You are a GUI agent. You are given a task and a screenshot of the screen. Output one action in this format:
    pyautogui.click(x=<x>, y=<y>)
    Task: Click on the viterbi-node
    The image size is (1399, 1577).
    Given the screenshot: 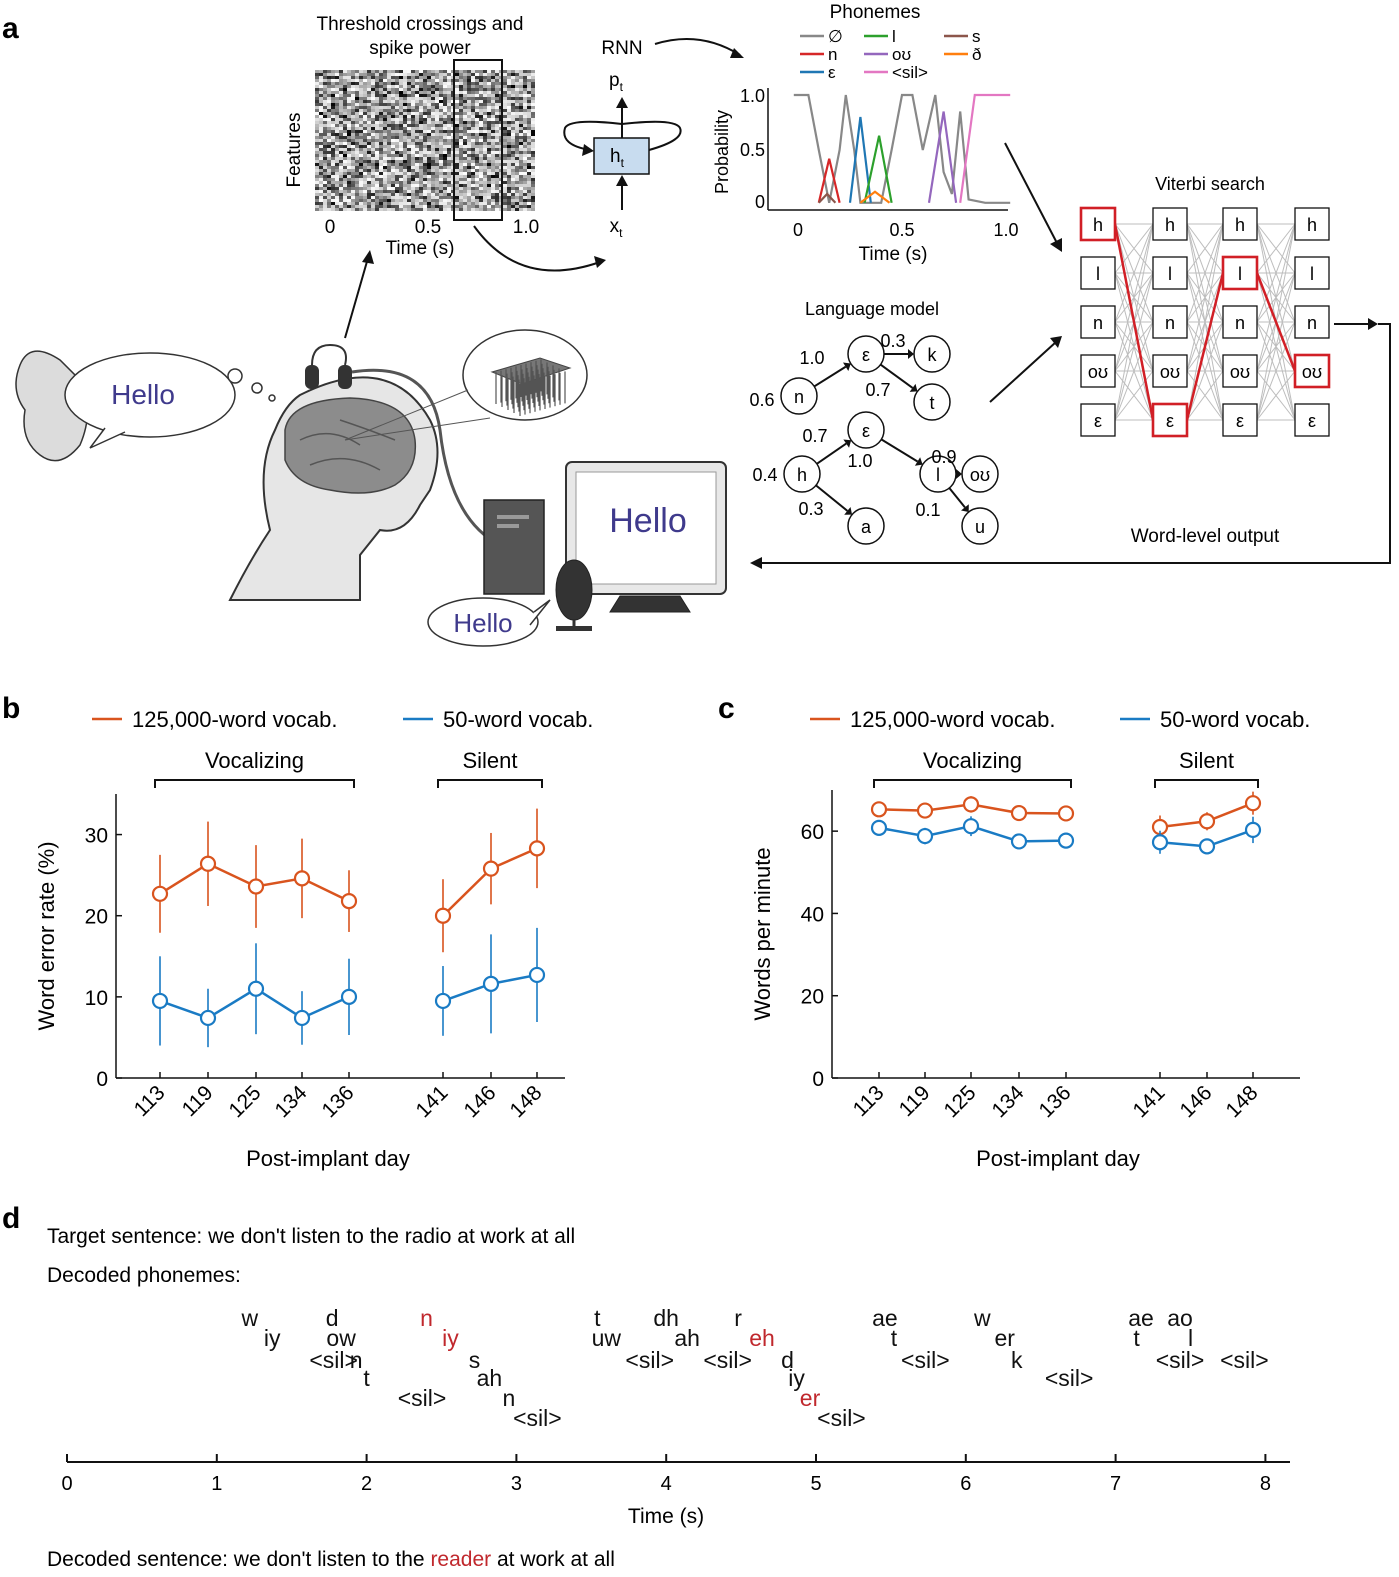 What is the action you would take?
    pyautogui.click(x=1098, y=322)
    